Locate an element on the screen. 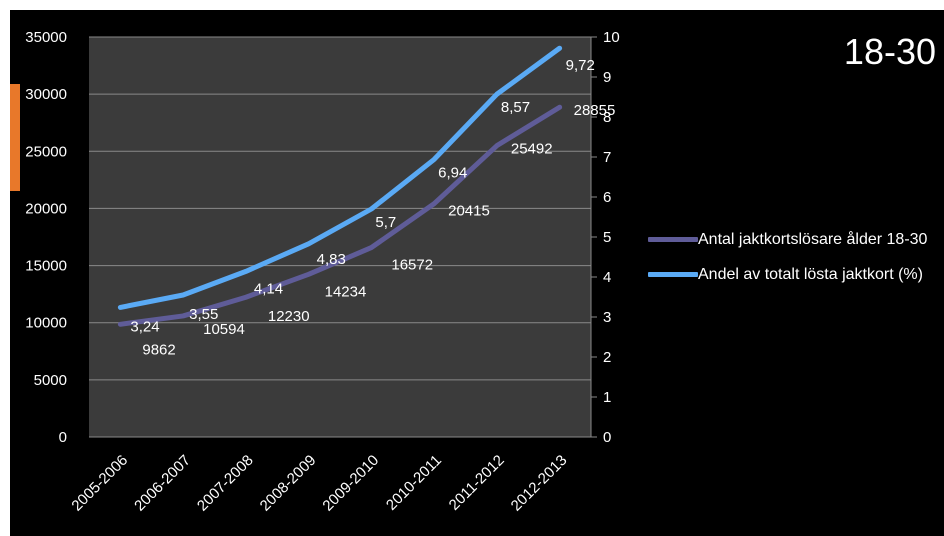 This screenshot has width=944, height=536. data-label-share: 6,94 is located at coordinates (452, 172).